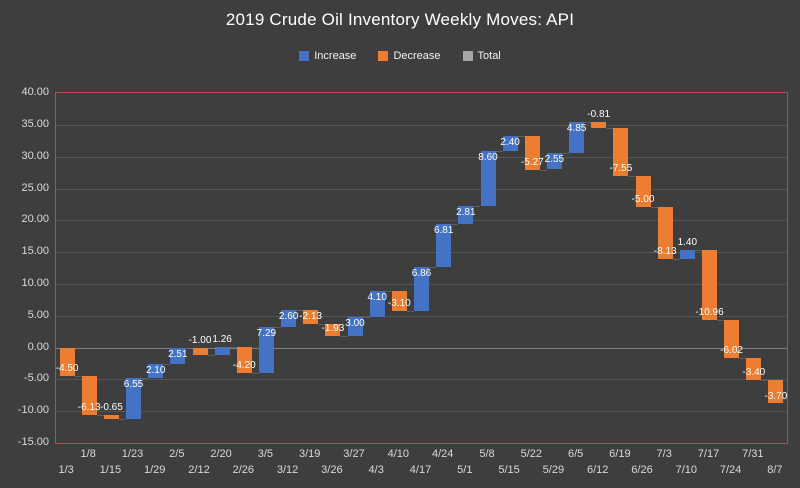 This screenshot has width=800, height=488. I want to click on bar-data-label: -10.96, so click(709, 312).